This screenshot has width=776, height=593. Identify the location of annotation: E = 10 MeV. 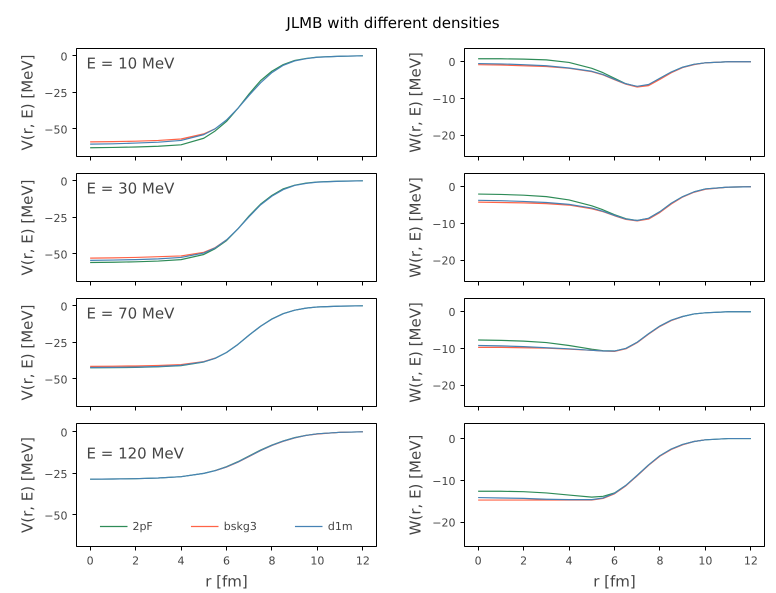
(131, 63).